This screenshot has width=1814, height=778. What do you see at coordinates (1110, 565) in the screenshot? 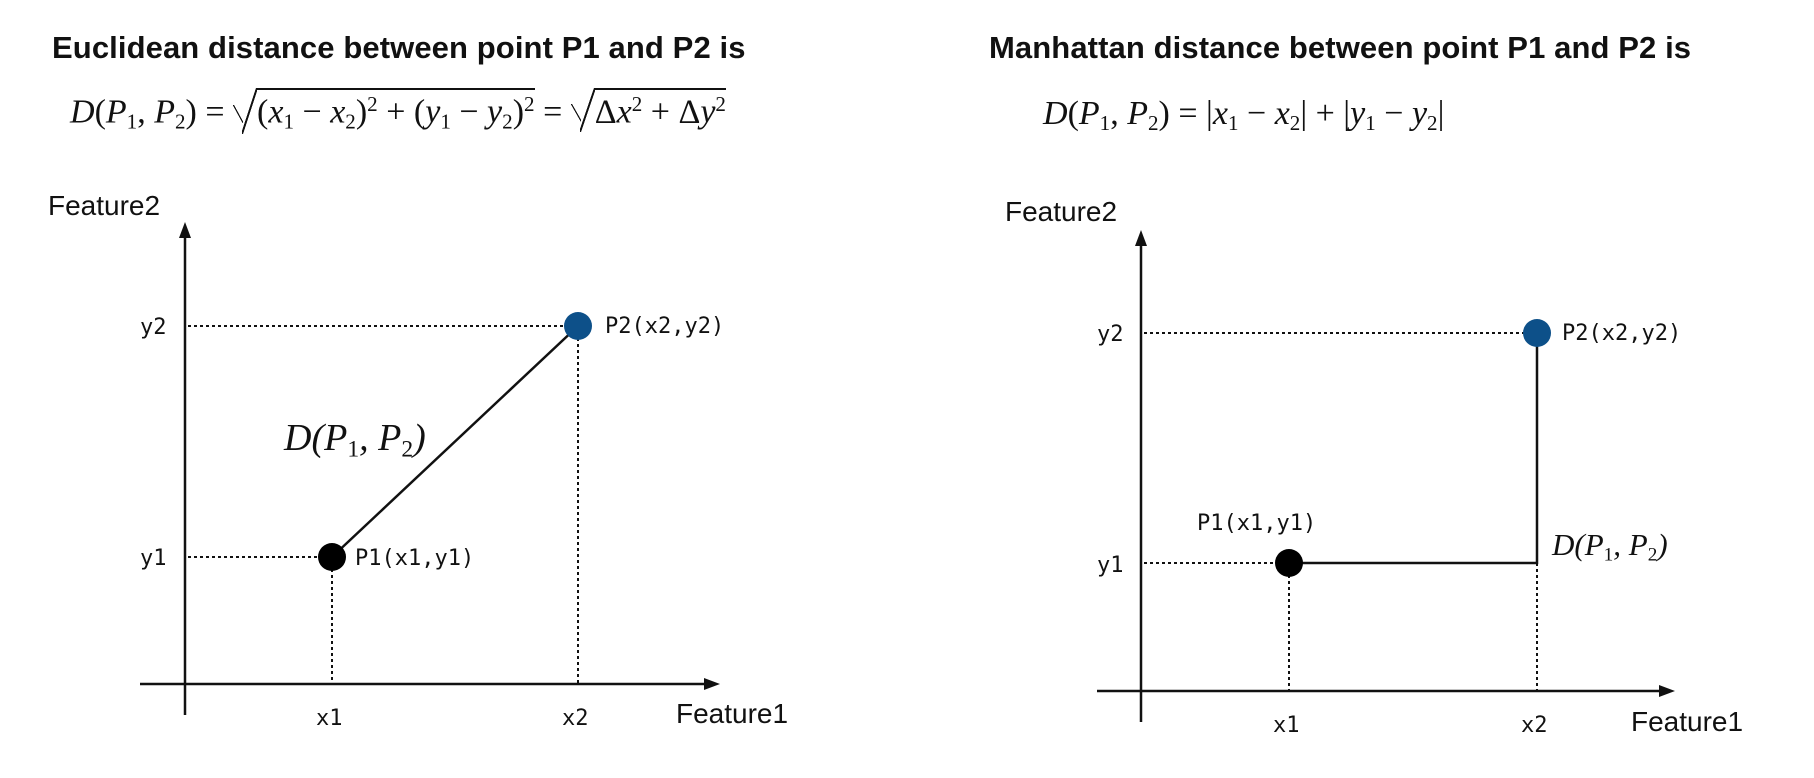
I see `manhattan-y1-tick: y1` at bounding box center [1110, 565].